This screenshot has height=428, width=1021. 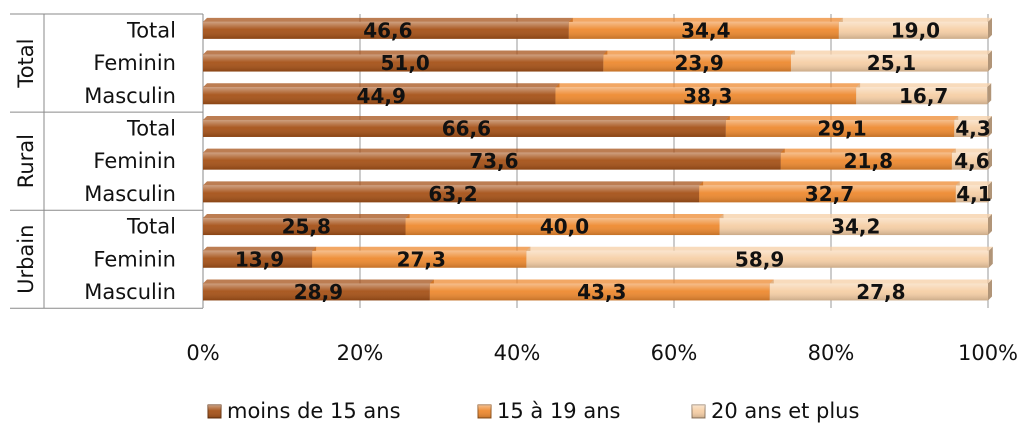 What do you see at coordinates (988, 353) in the screenshot?
I see `x-tick-label: 100%` at bounding box center [988, 353].